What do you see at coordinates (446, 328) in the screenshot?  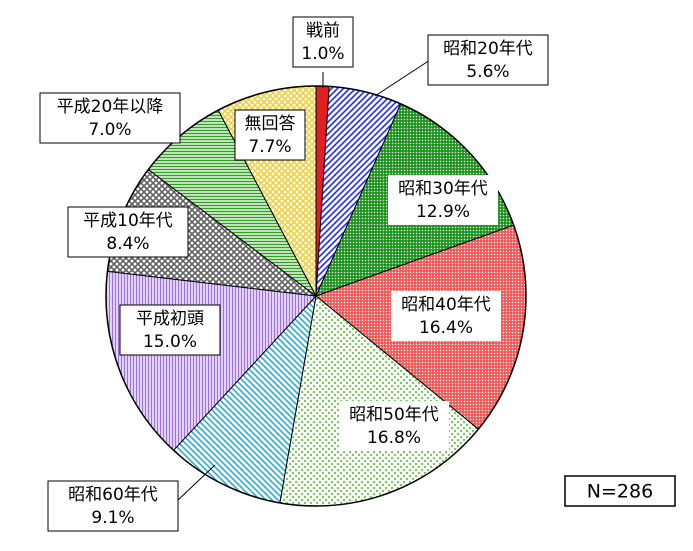 I see `slice-value-label: 16.4%` at bounding box center [446, 328].